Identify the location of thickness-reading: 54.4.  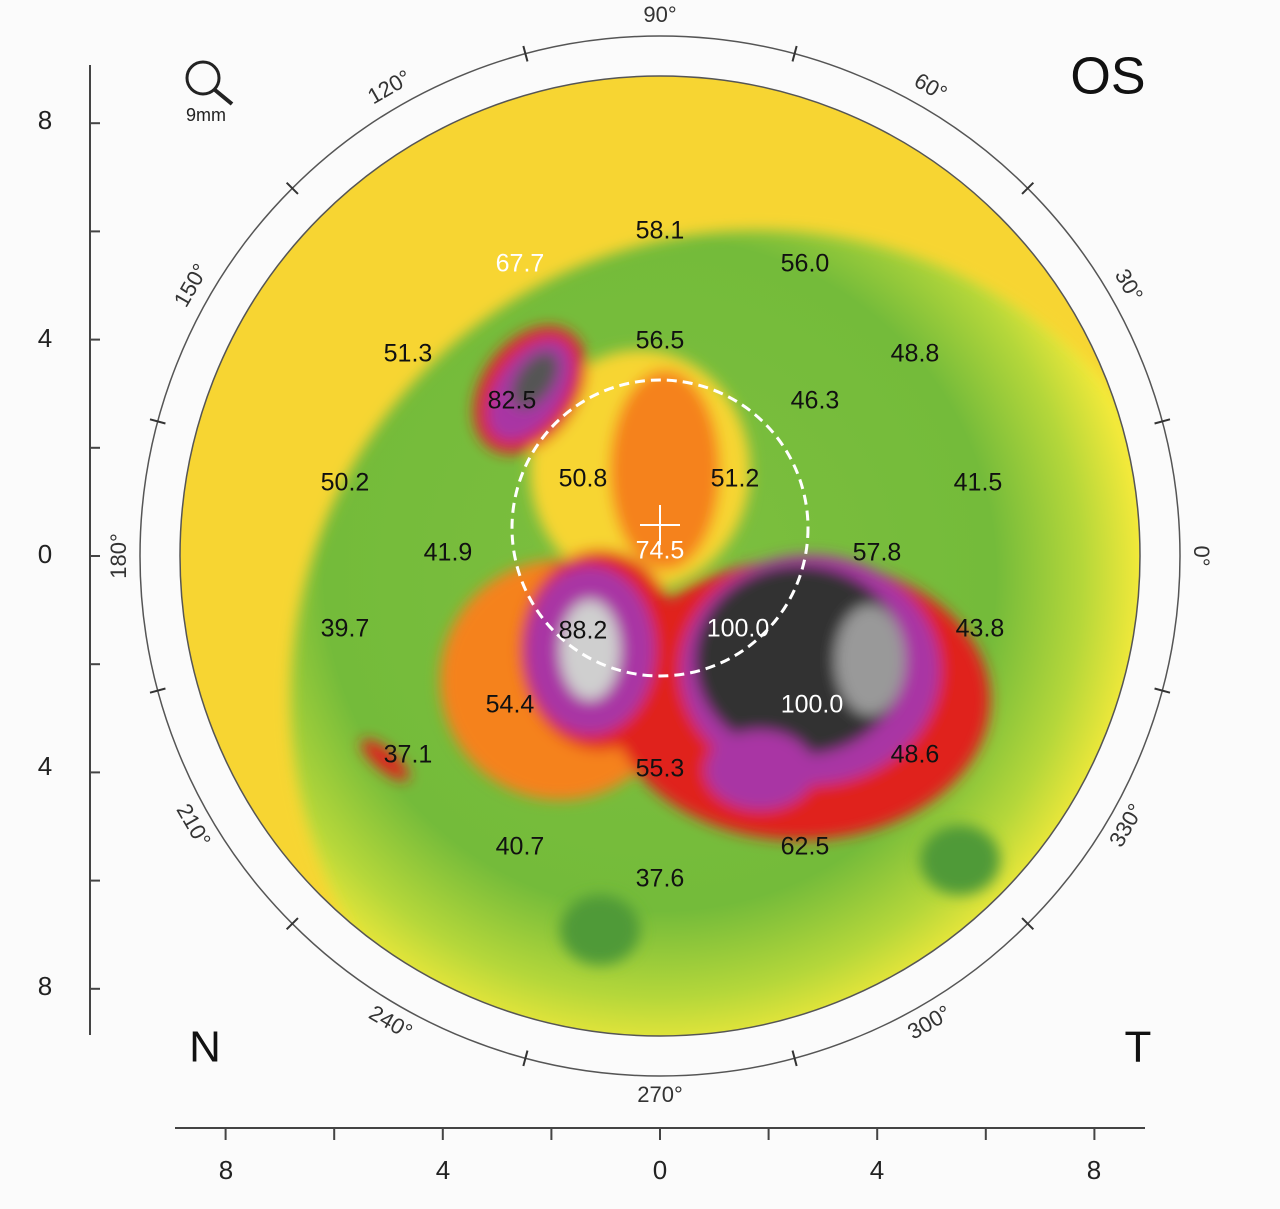
(510, 705).